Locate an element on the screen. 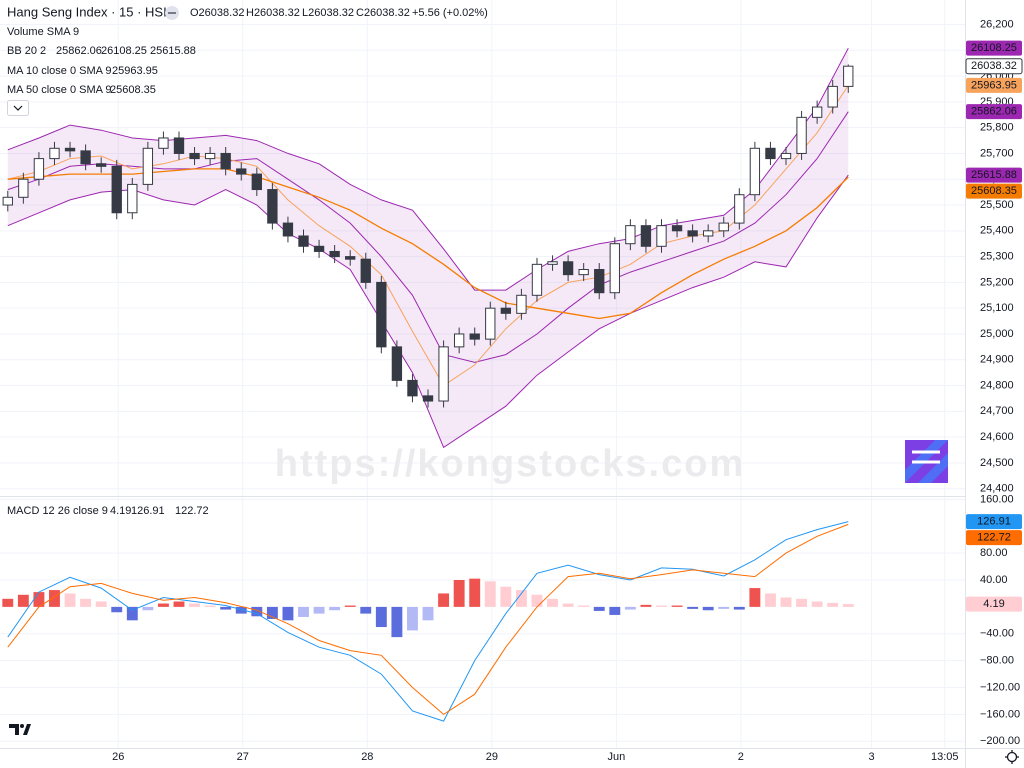 The image size is (1024, 768). settings-icon is located at coordinates (1012, 757).